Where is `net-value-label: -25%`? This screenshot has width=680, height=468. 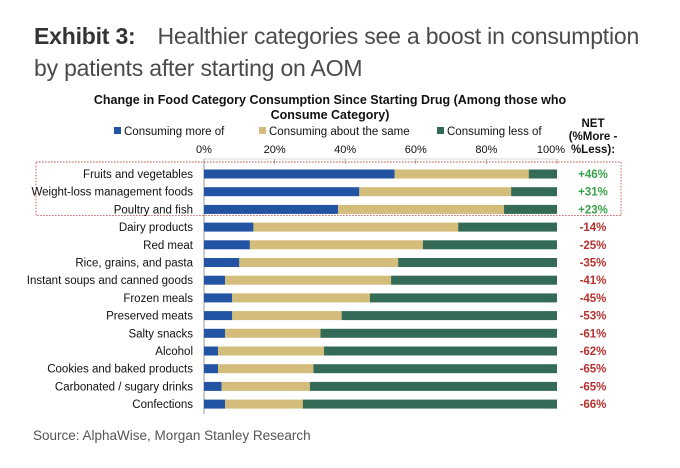 net-value-label: -25% is located at coordinates (593, 246).